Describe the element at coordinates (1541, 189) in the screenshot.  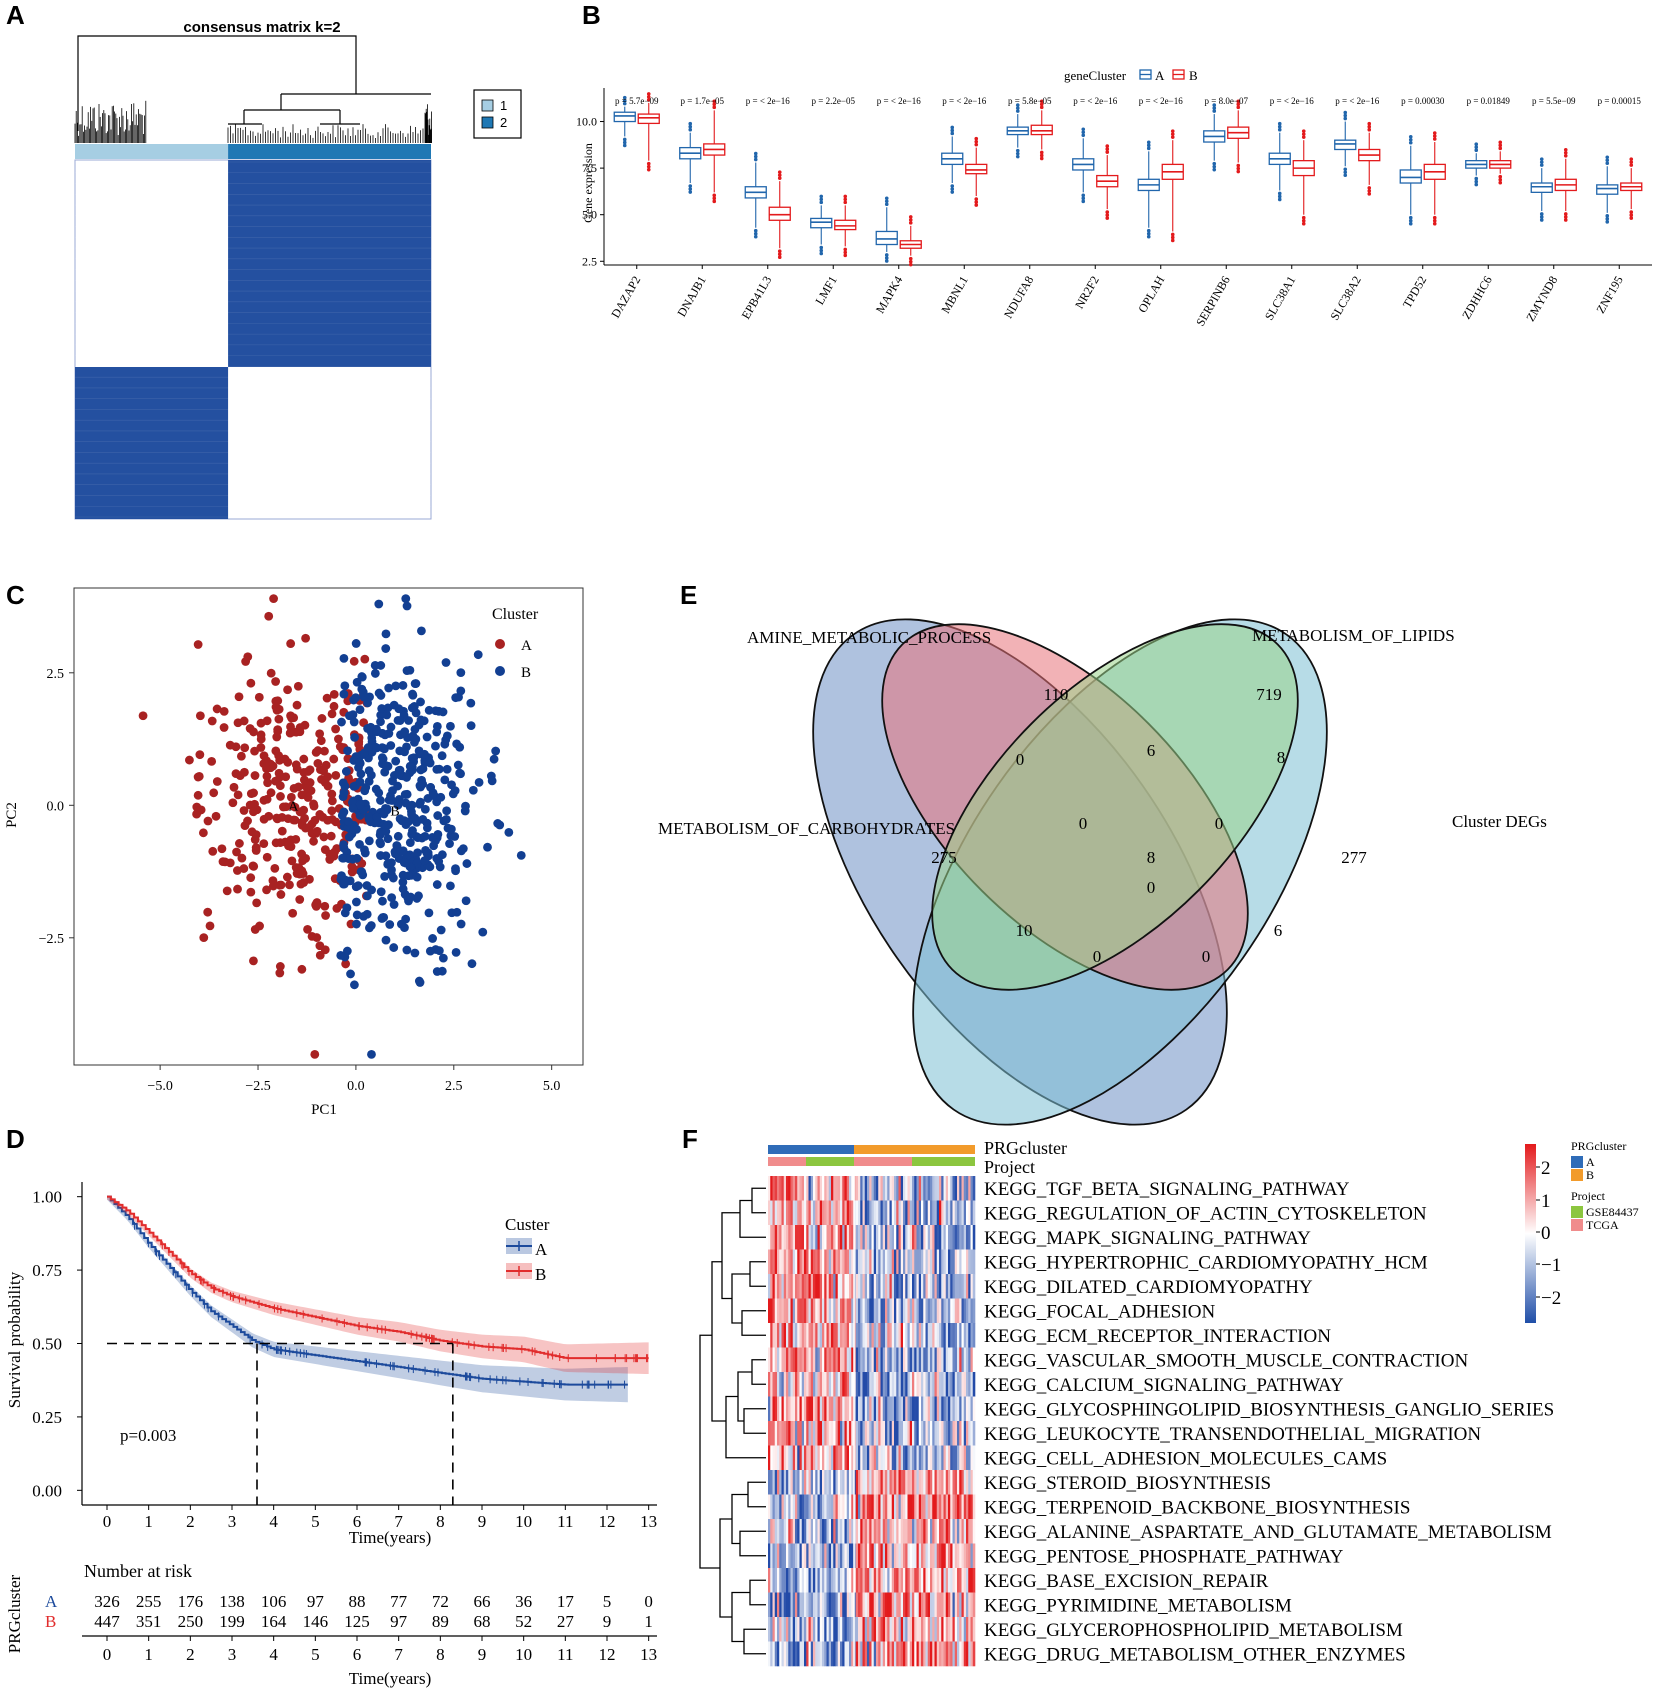
I see `box-a-ZMYND8` at that location.